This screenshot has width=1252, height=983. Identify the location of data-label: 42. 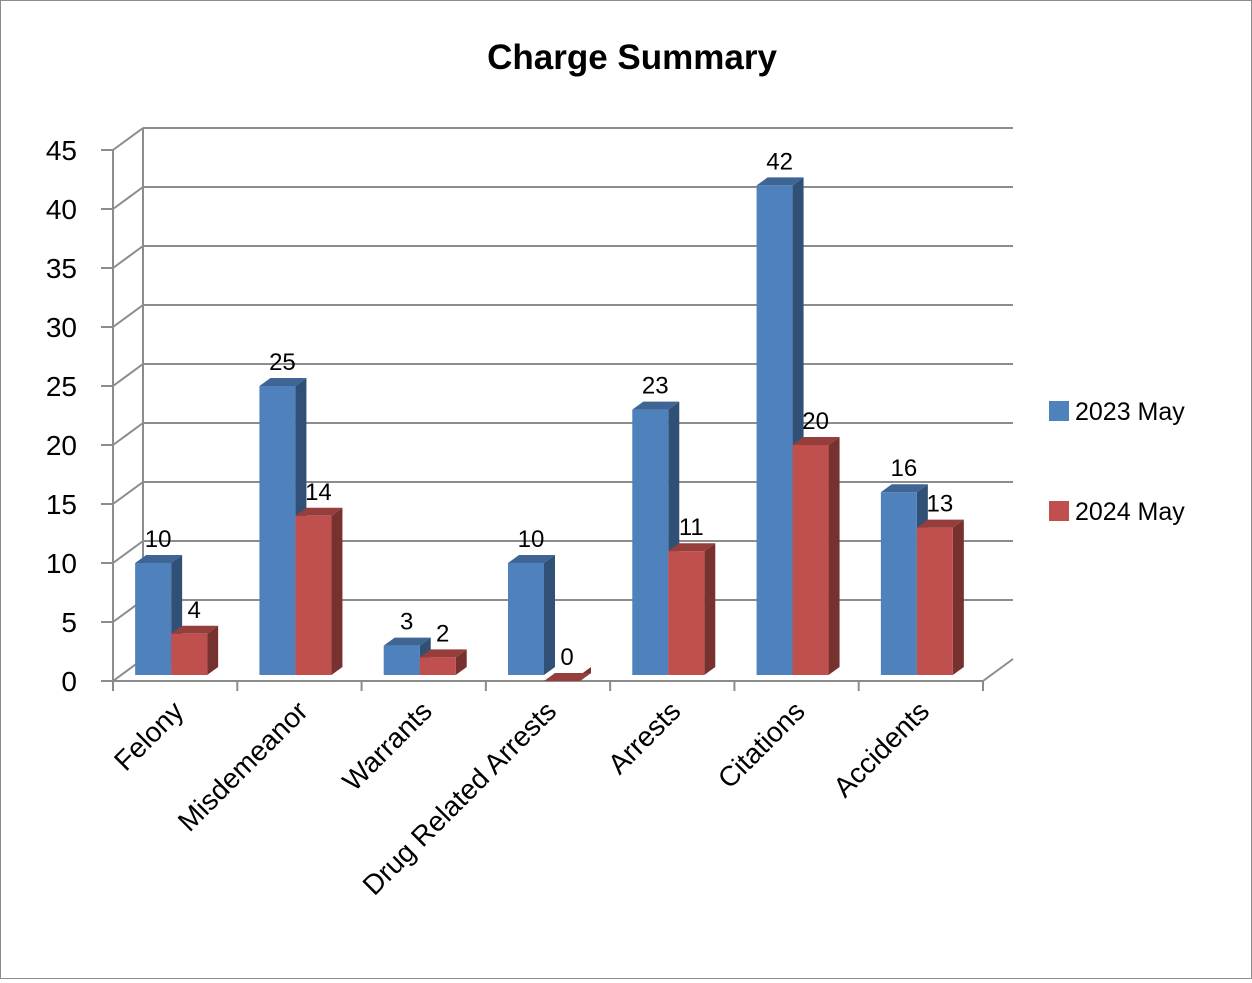
(779, 161).